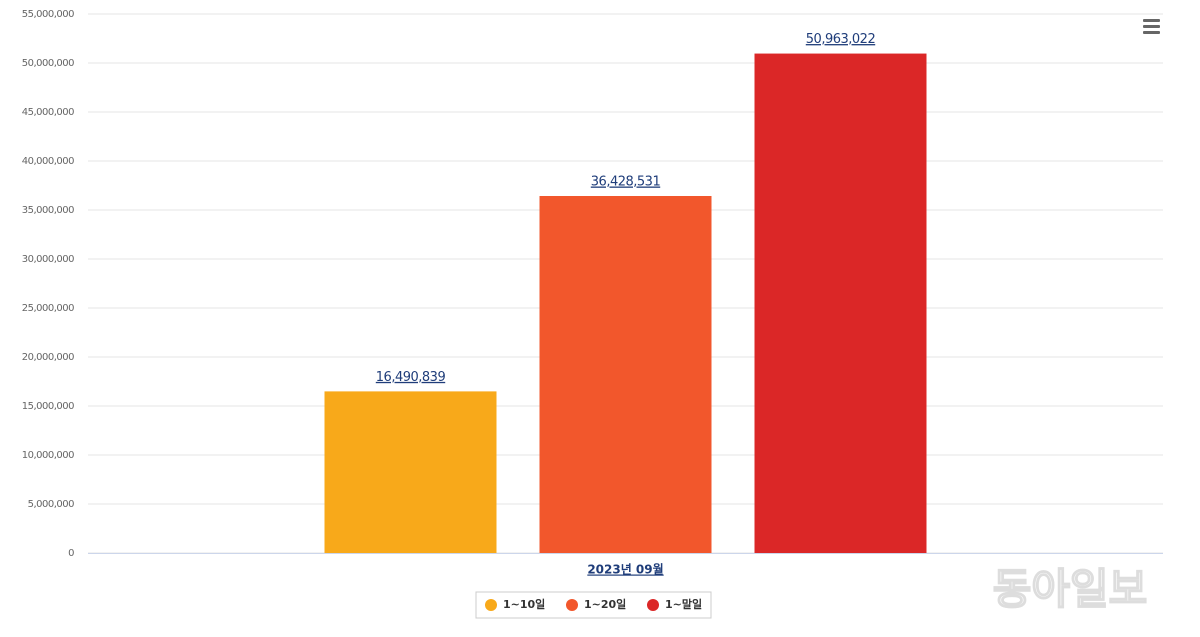 The image size is (1200, 637). Describe the element at coordinates (51, 504) in the screenshot. I see `y-tick-label: 5,000,000` at that location.